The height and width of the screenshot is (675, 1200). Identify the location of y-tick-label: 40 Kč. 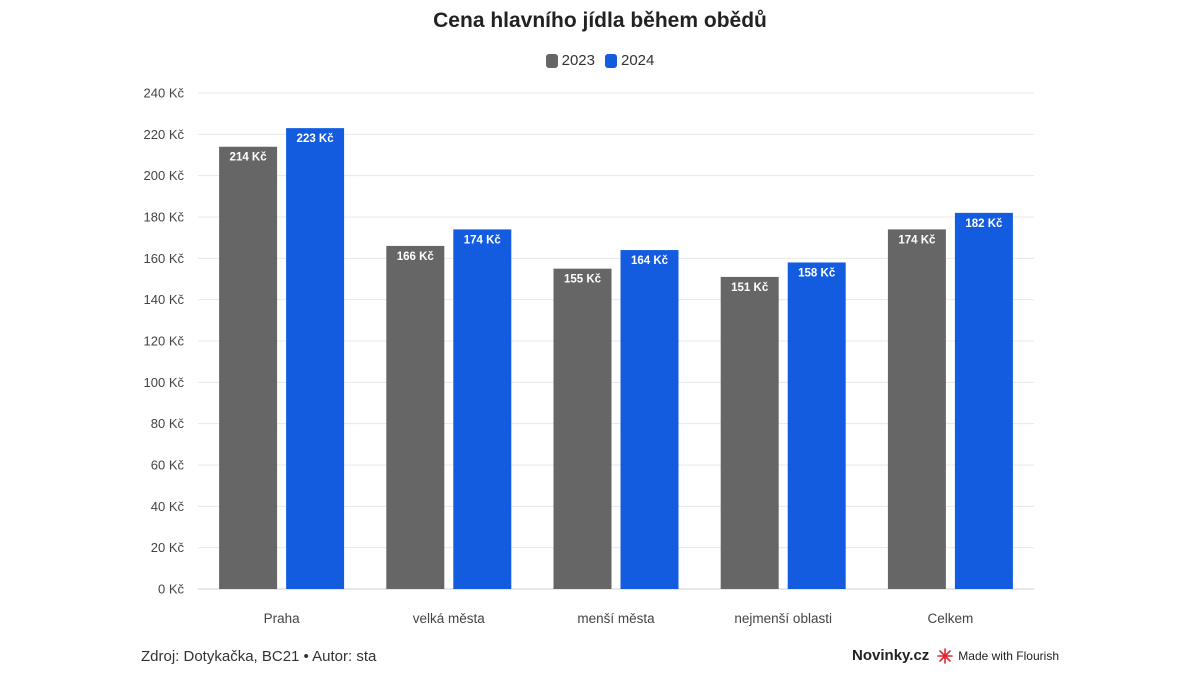
(168, 506).